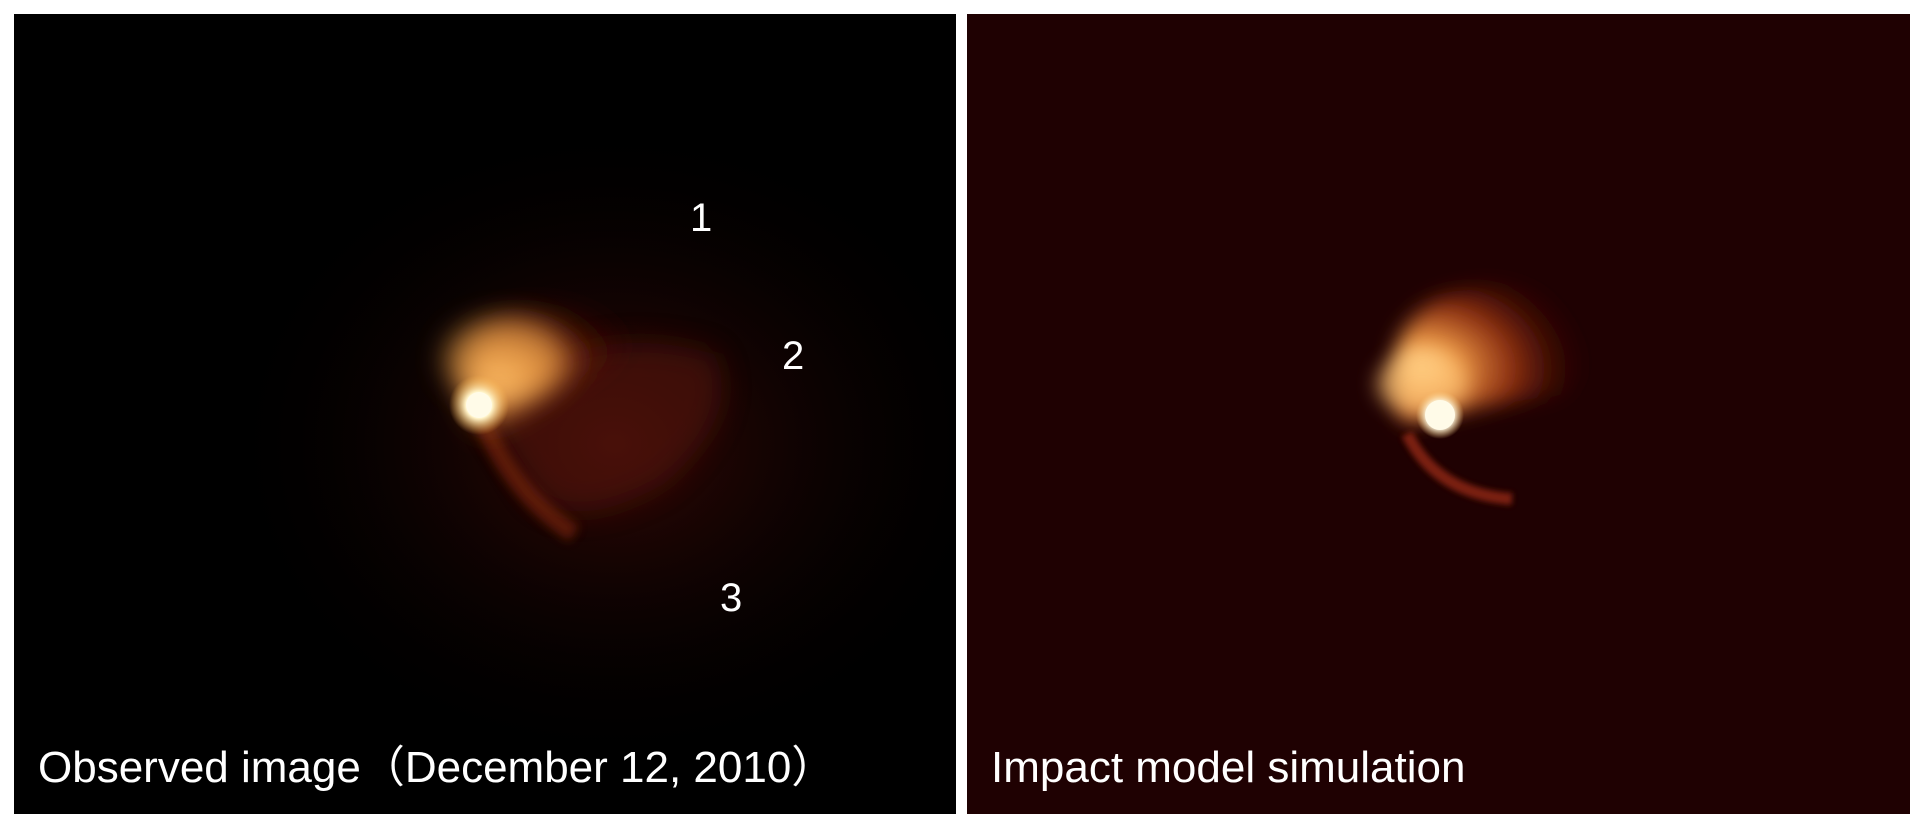 The height and width of the screenshot is (828, 1916). What do you see at coordinates (437, 767) in the screenshot?
I see `observed-image-caption: Observed image（December 12, 2010）` at bounding box center [437, 767].